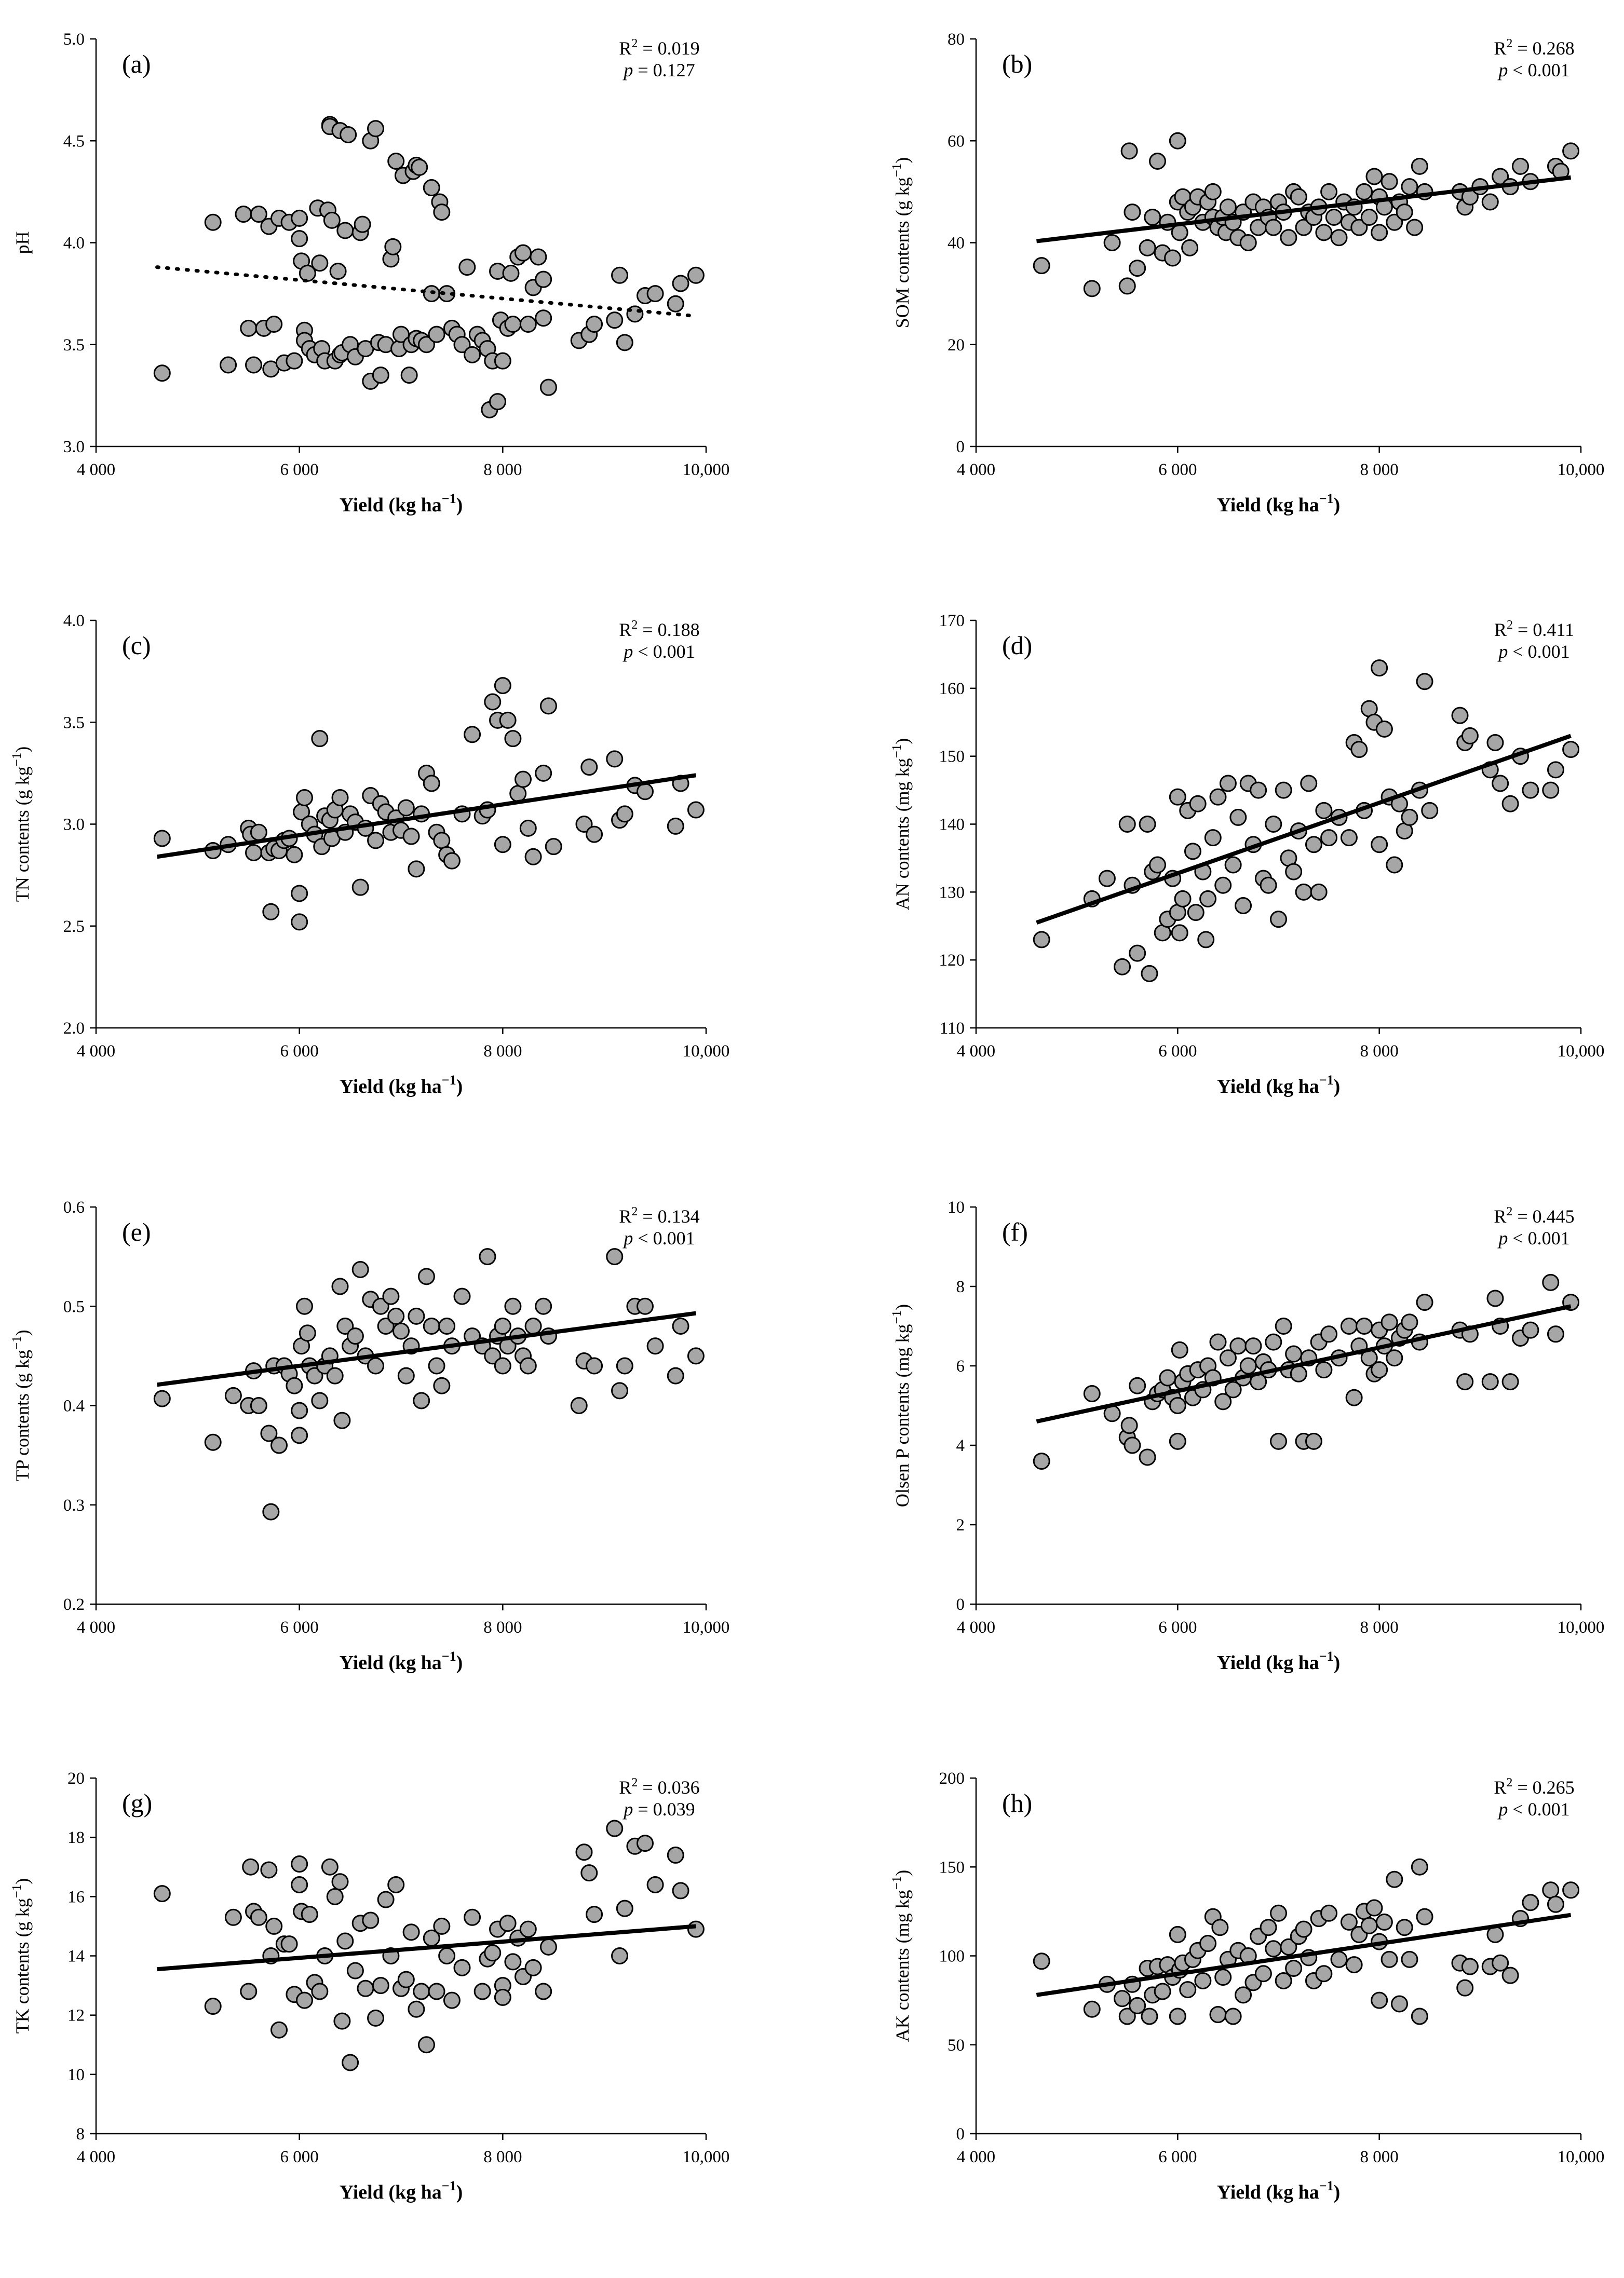 The width and height of the screenshot is (1624, 2278). Describe the element at coordinates (22, 1333) in the screenshot. I see `y-axis-title-close: )` at that location.